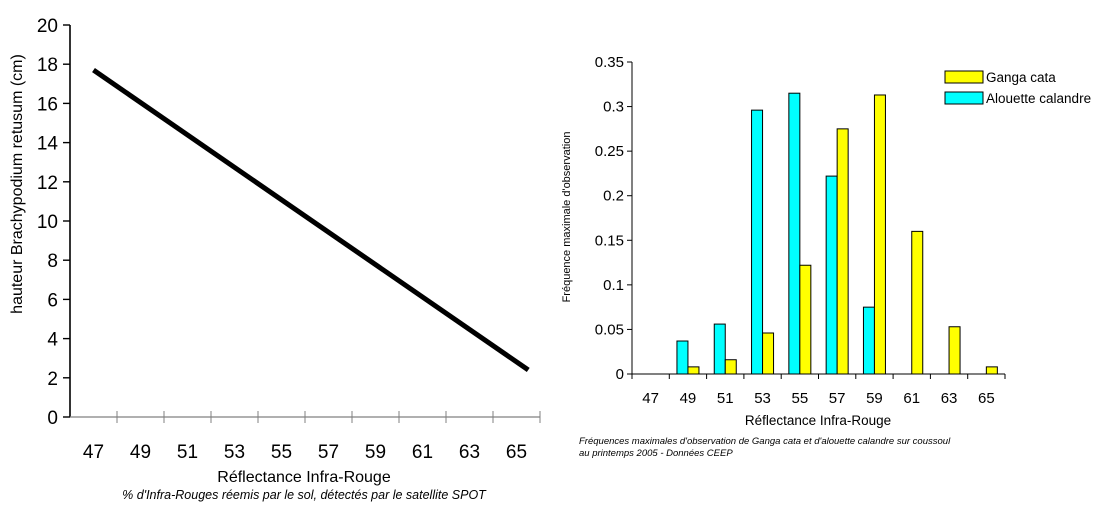 The width and height of the screenshot is (1097, 506). I want to click on right-y-tick-label: 0, so click(620, 374).